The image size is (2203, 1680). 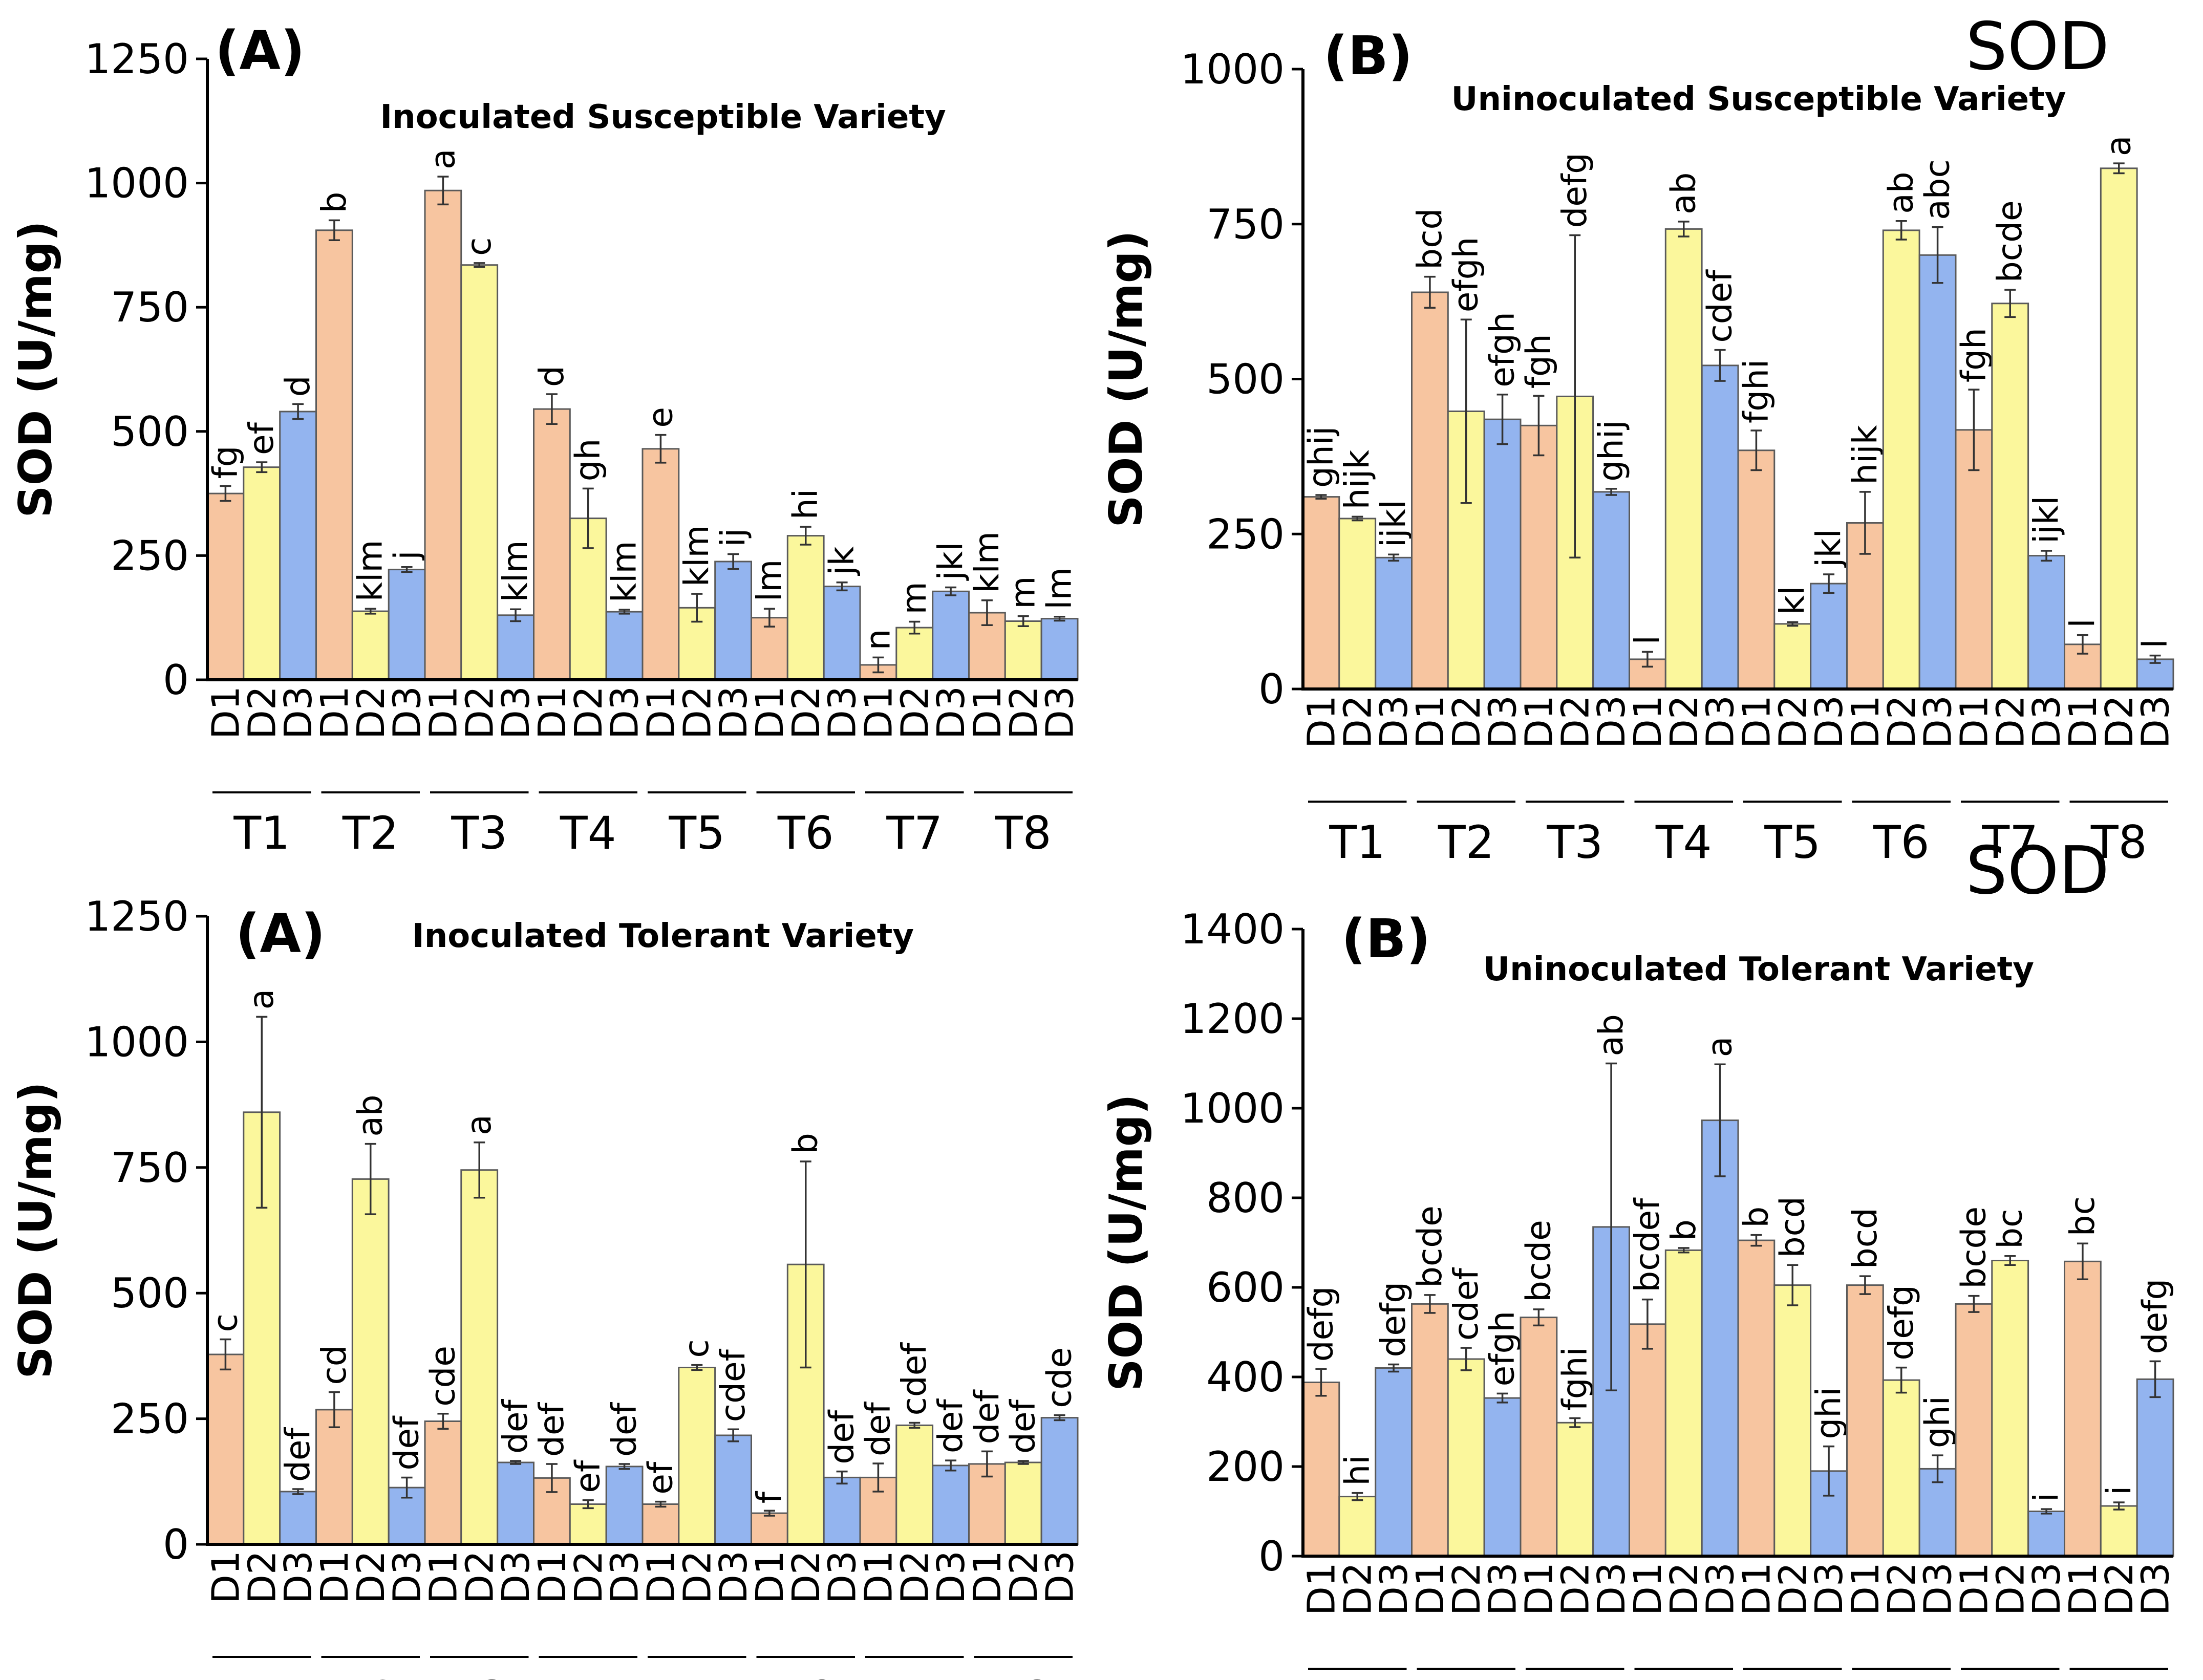 What do you see at coordinates (516, 647) in the screenshot?
I see `bar-T3-D3` at bounding box center [516, 647].